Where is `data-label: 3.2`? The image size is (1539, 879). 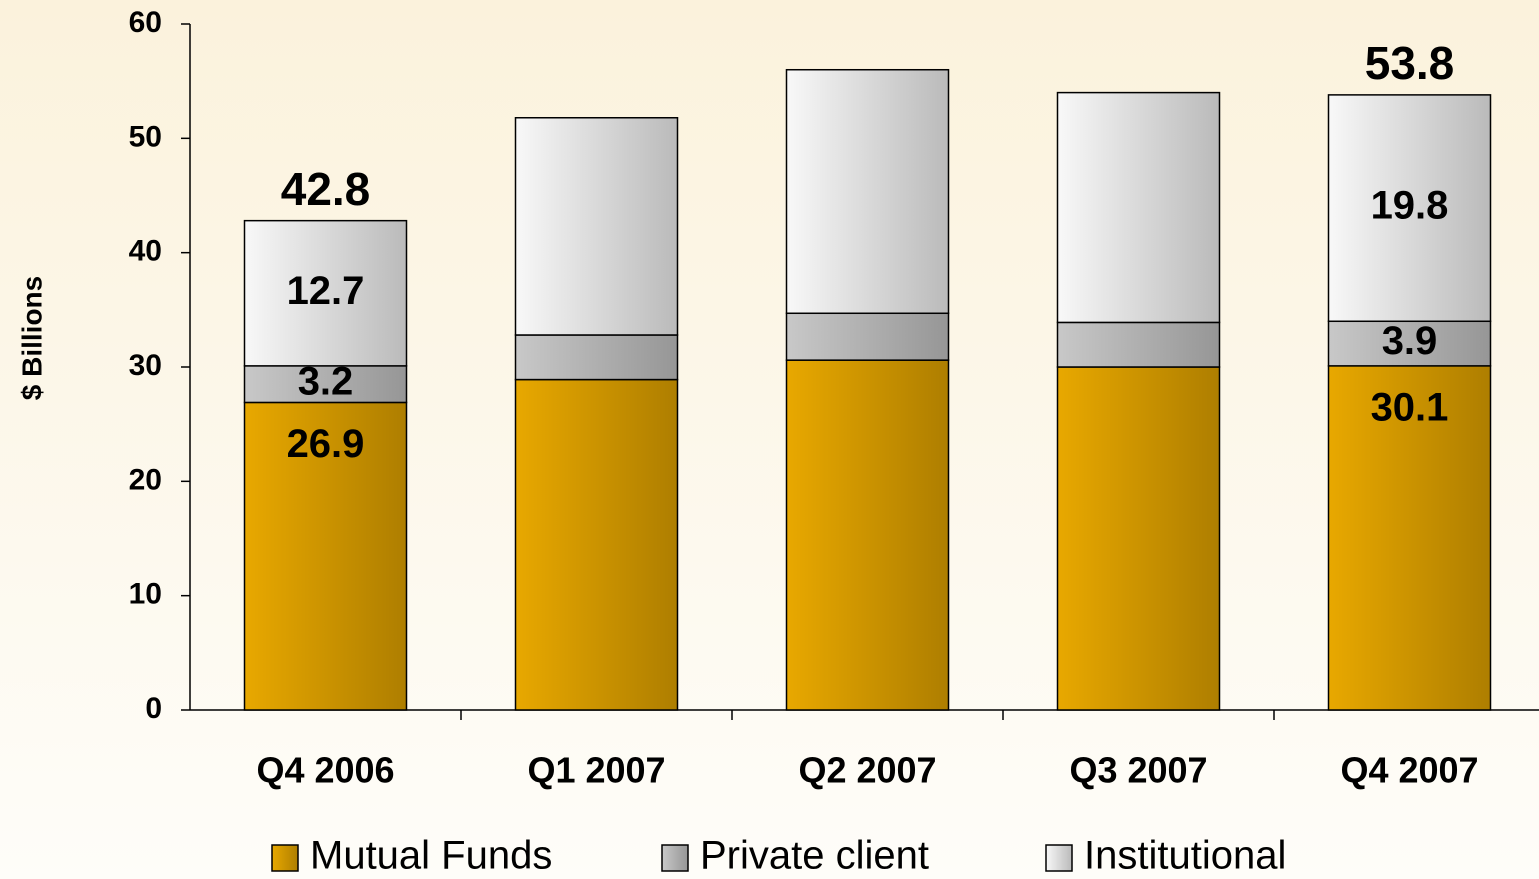 data-label: 3.2 is located at coordinates (326, 382).